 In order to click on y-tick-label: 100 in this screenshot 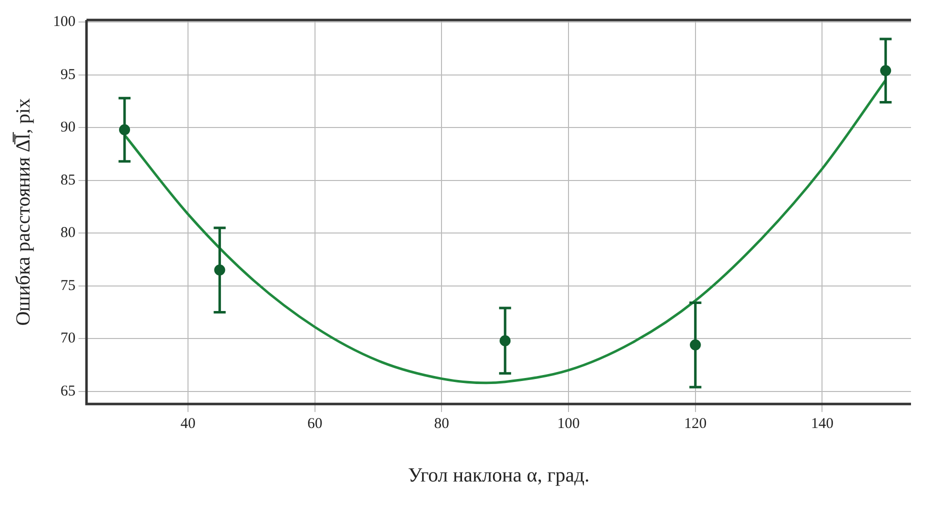, I will do `click(64, 22)`.